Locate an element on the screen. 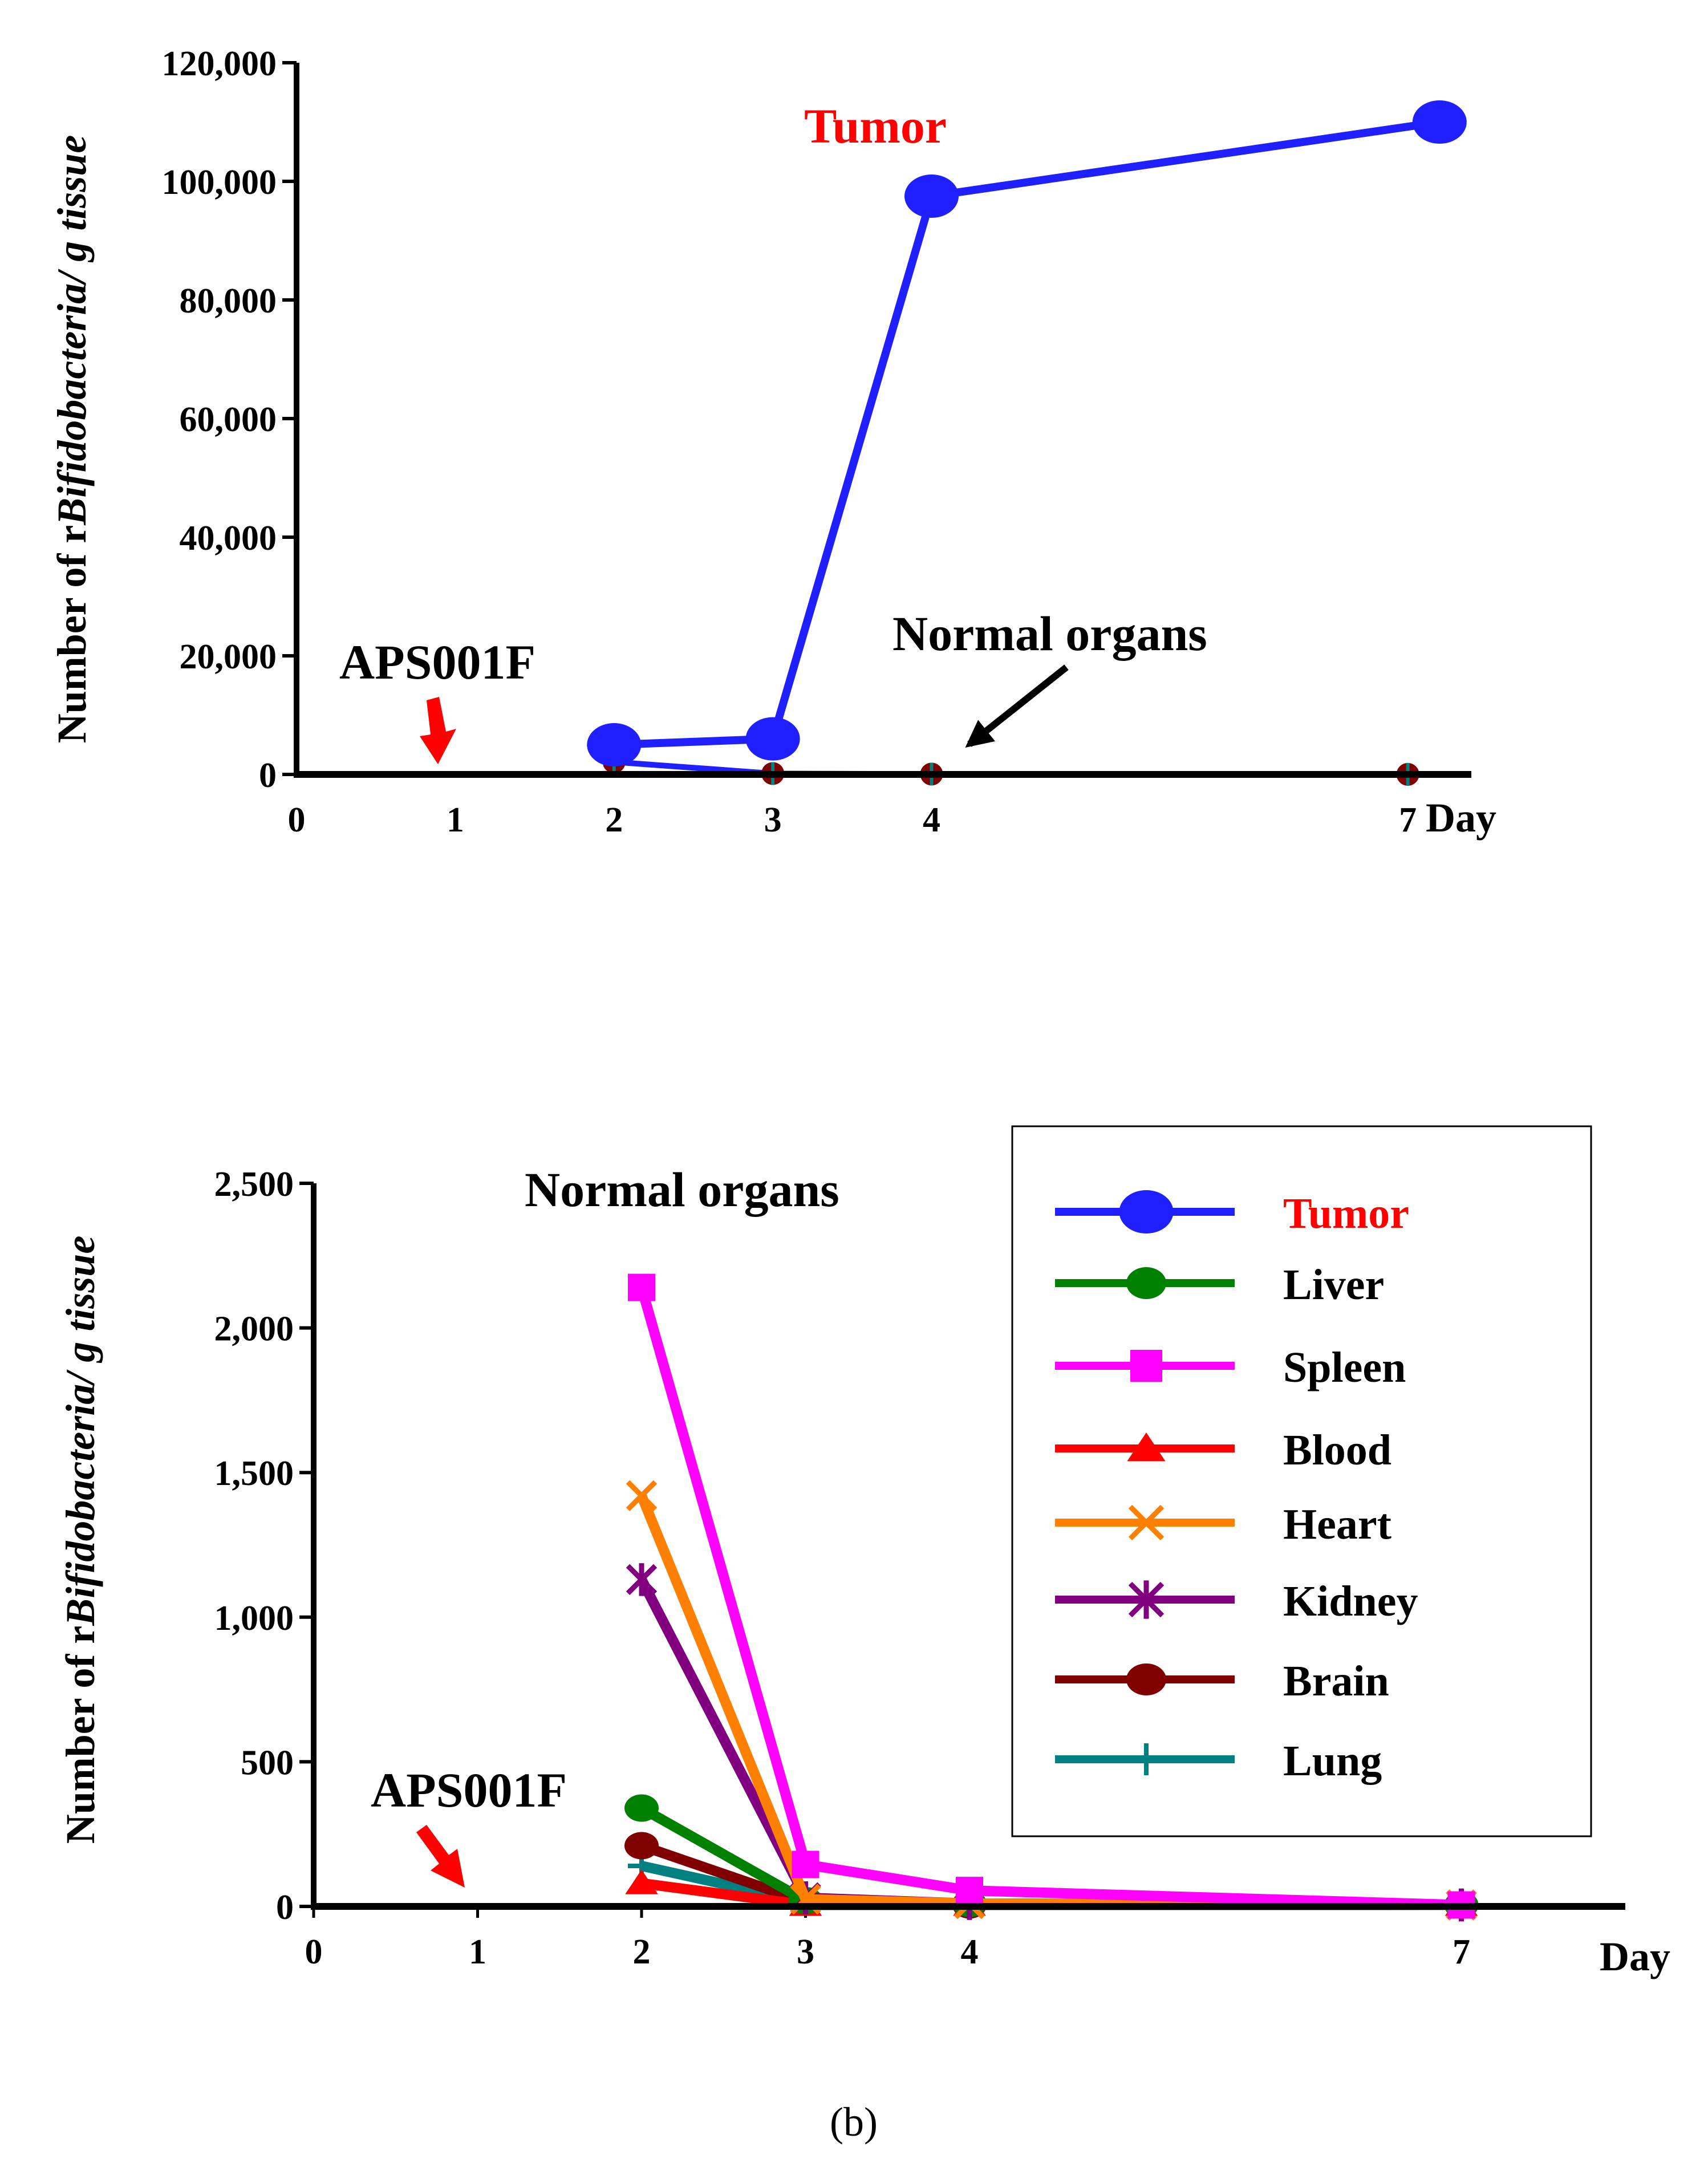  legend-label-spleen: Spleen is located at coordinates (1344, 1368).